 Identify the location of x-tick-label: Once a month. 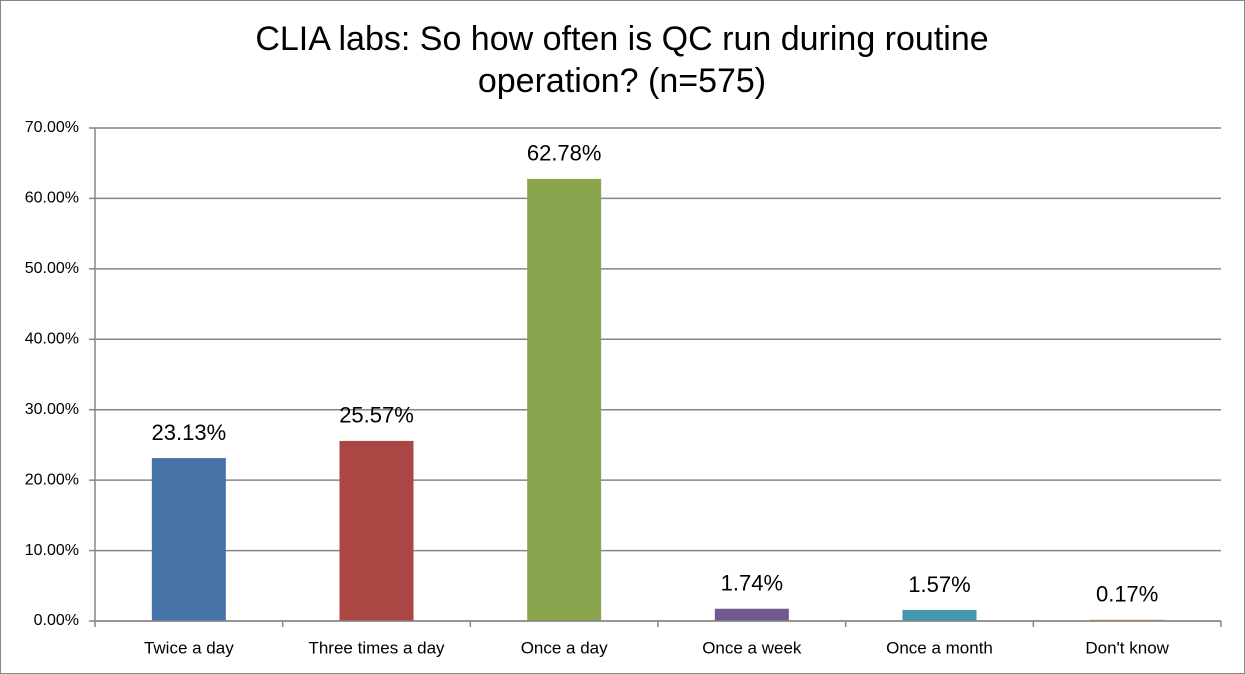
(939, 647).